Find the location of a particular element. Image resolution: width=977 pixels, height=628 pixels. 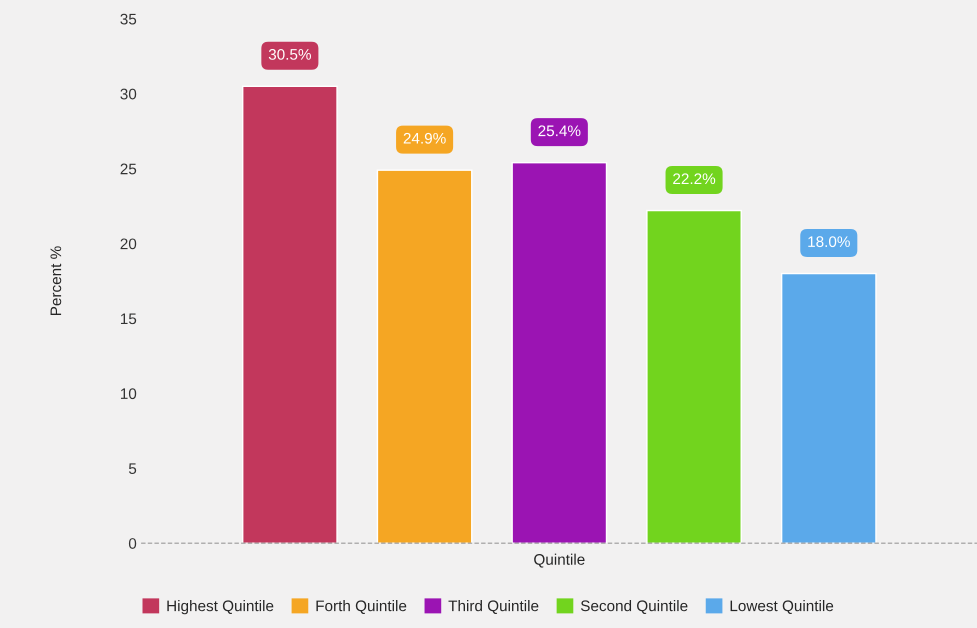

data-label: 25.4% is located at coordinates (559, 130).